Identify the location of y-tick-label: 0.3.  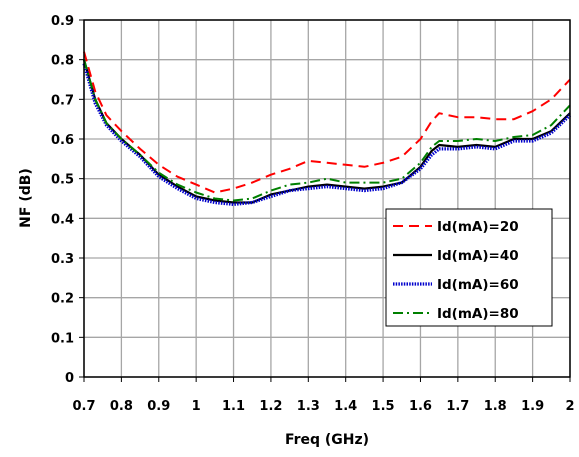
(62, 259).